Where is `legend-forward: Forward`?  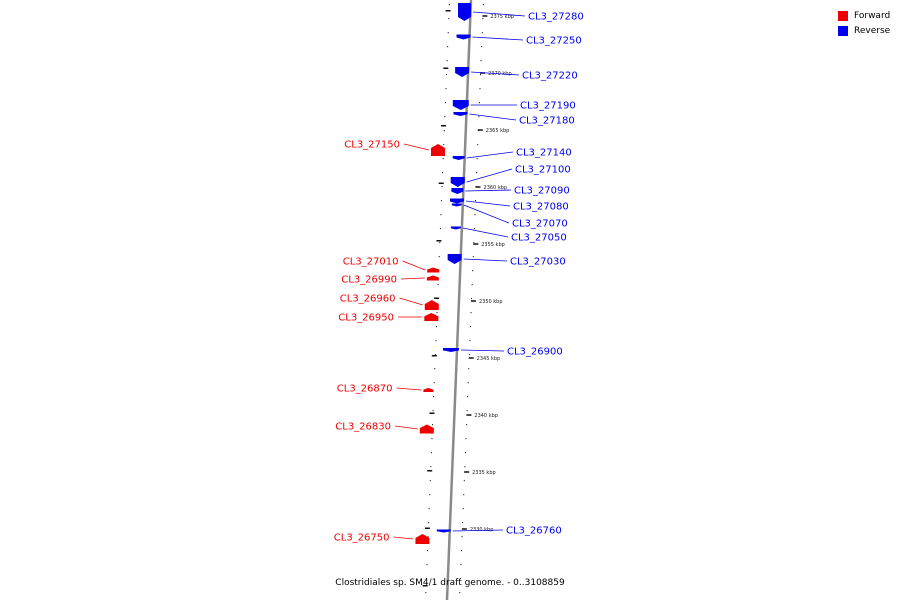 legend-forward: Forward is located at coordinates (864, 16).